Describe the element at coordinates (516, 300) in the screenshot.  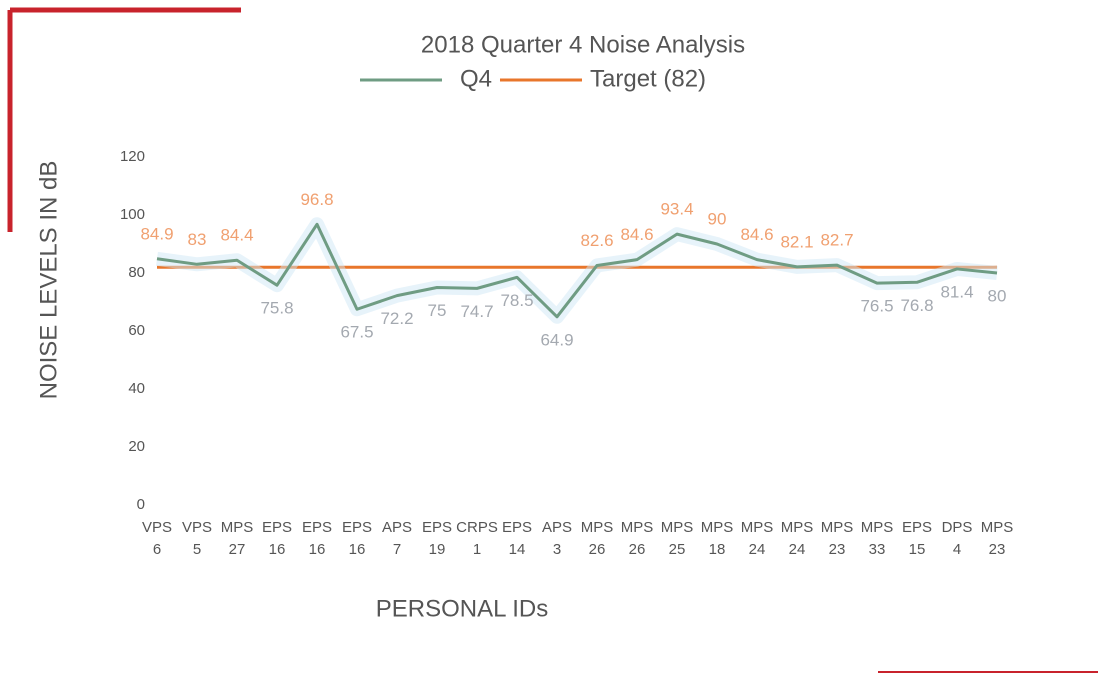
I see `data-label: 78.5` at that location.